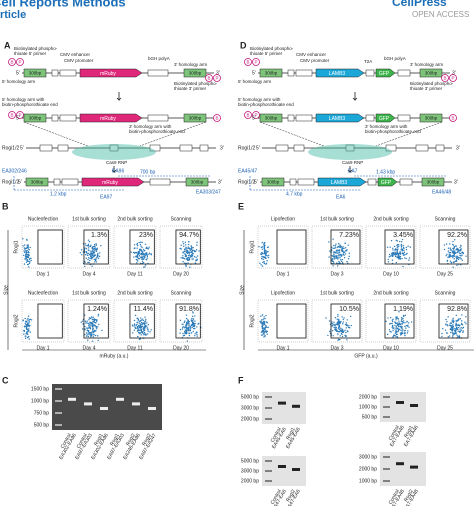  What do you see at coordinates (247, 61) in the screenshot?
I see `label: B` at bounding box center [247, 61].